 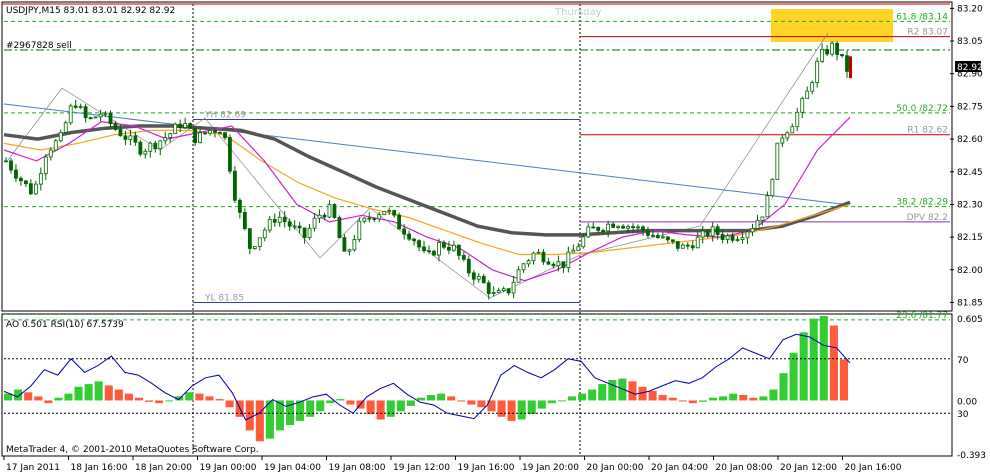 I want to click on indicator-tick-label: 30, so click(x=963, y=415).